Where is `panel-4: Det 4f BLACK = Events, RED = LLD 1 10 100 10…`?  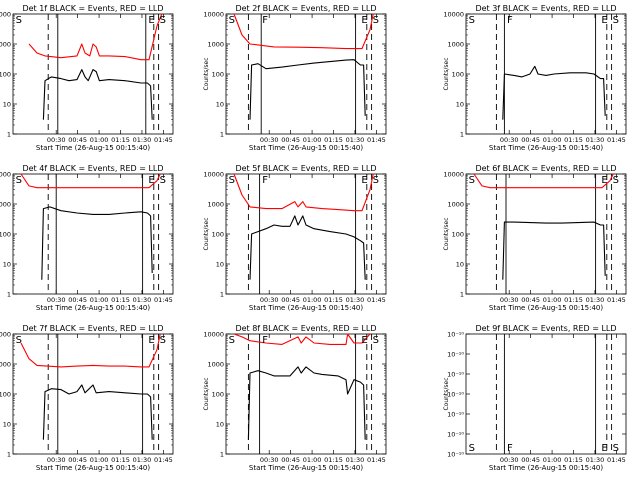 panel-4: Det 4f BLACK = Events, RED = LLD 1 10 100 10… is located at coordinates (87, 238).